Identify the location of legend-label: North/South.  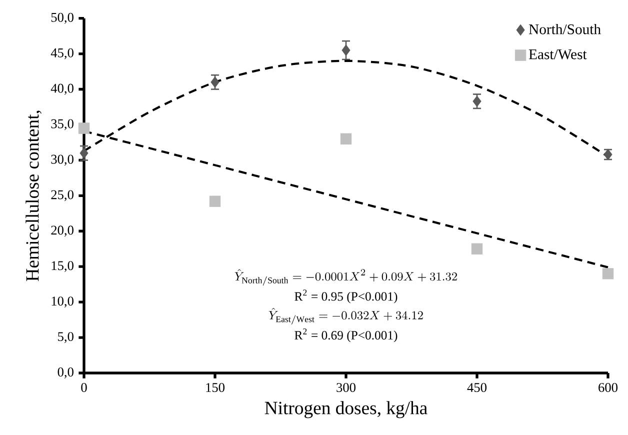
(564, 29).